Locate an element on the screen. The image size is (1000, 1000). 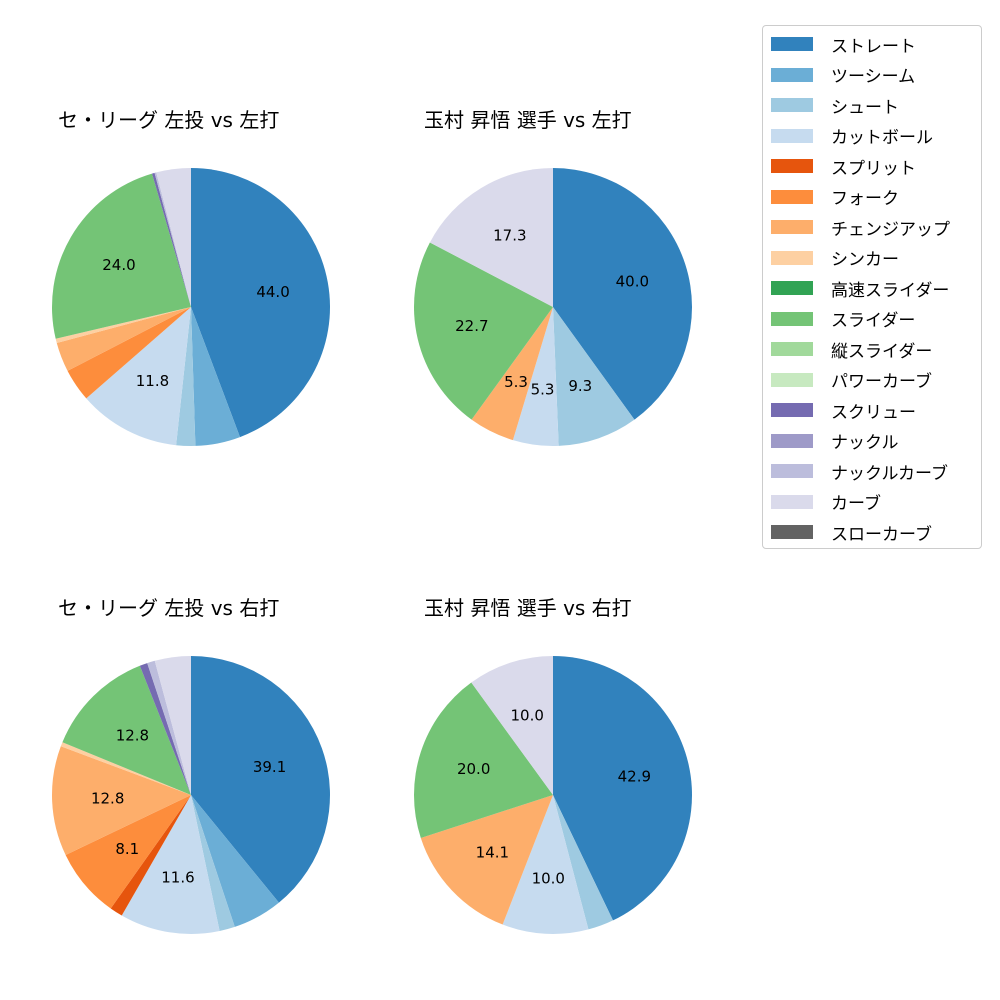
legend-item: ナックルカーブ is located at coordinates (859, 472).